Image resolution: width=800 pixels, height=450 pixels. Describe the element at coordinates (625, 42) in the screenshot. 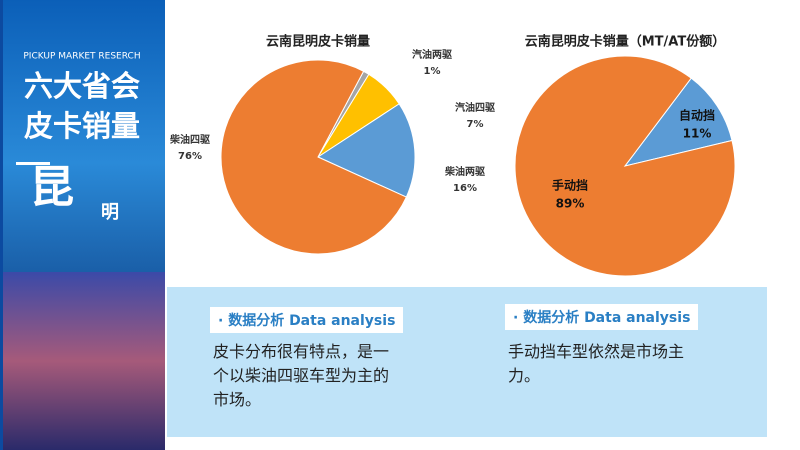

I see `chart-title: 云南昆明皮卡销量（MT/AT份额）` at that location.